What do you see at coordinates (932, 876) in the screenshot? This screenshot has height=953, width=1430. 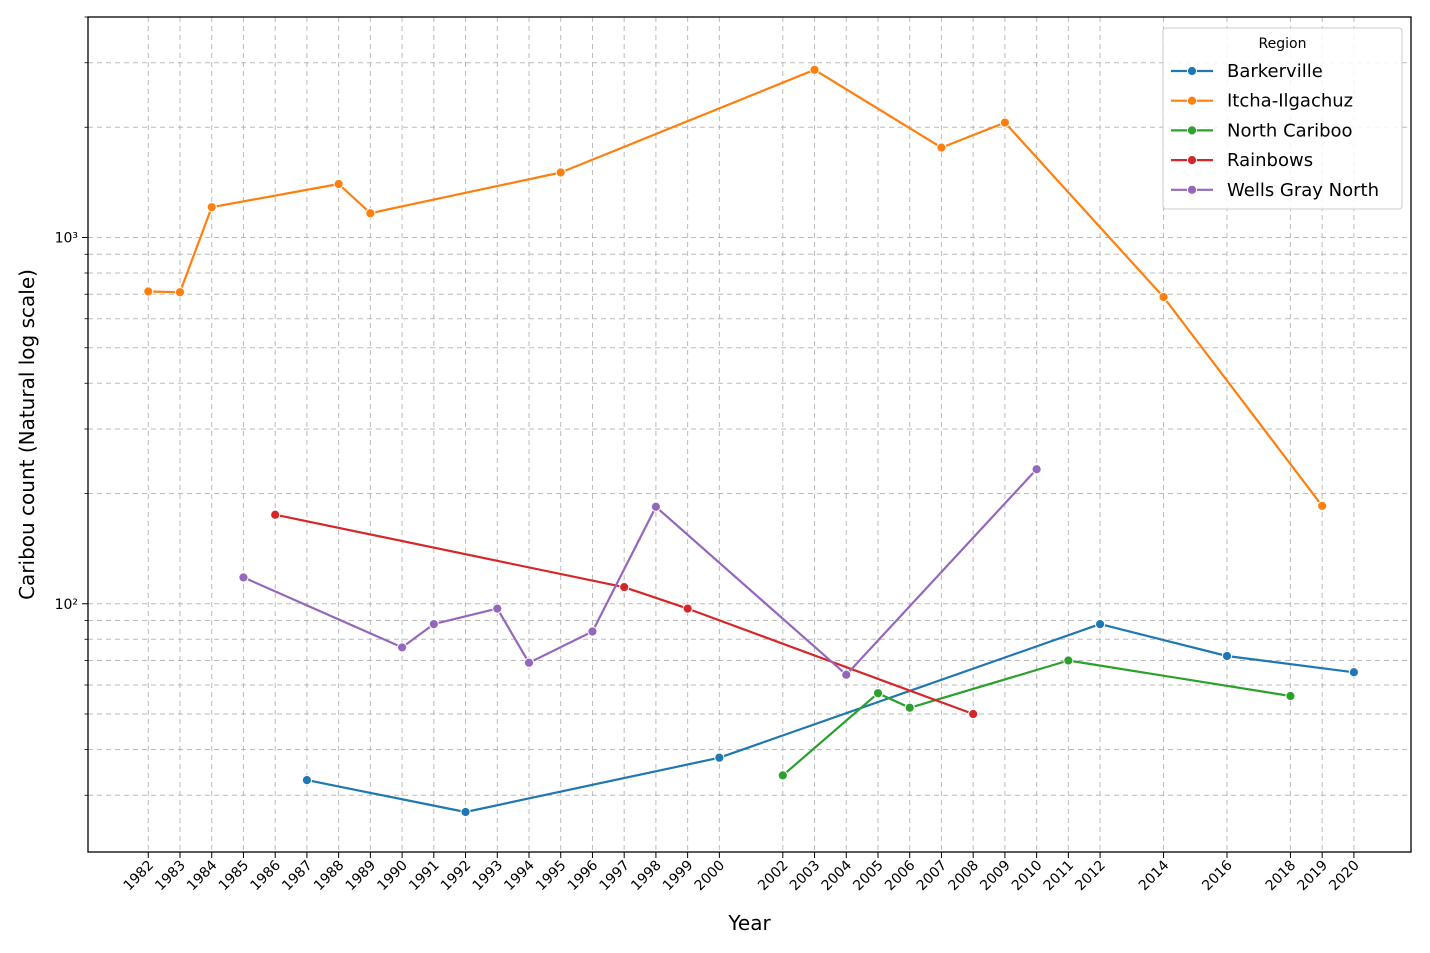 I see `x-tick-label: 2007` at bounding box center [932, 876].